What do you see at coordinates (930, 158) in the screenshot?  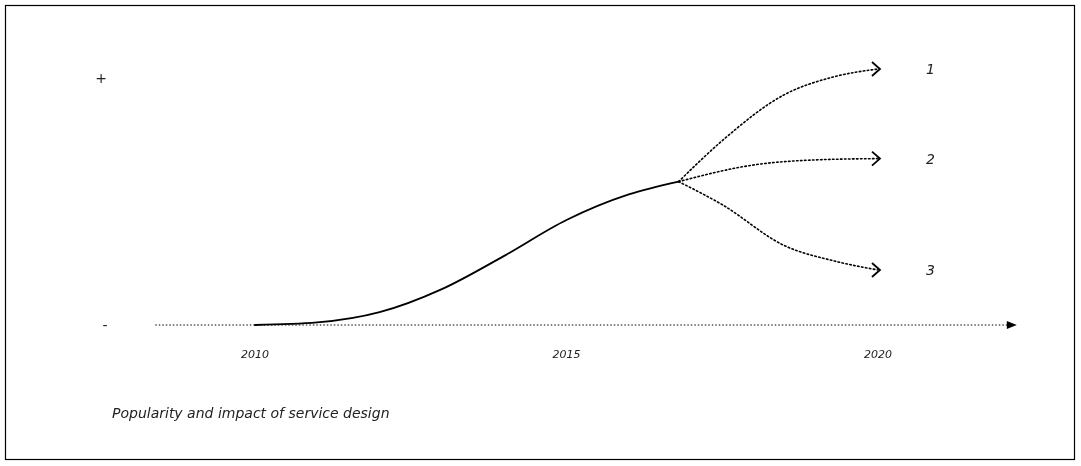 I see `text: 2` at bounding box center [930, 158].